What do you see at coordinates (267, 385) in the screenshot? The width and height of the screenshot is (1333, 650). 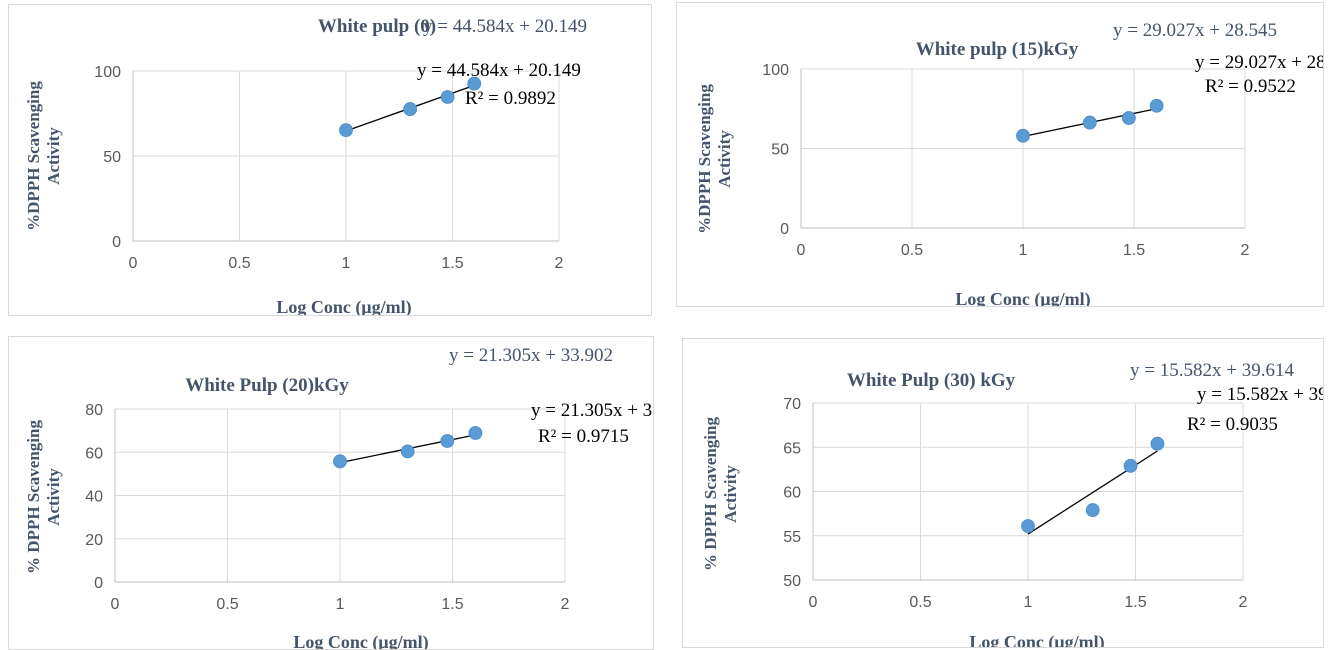 I see `chart-title: White Pulp (20)kGy` at bounding box center [267, 385].